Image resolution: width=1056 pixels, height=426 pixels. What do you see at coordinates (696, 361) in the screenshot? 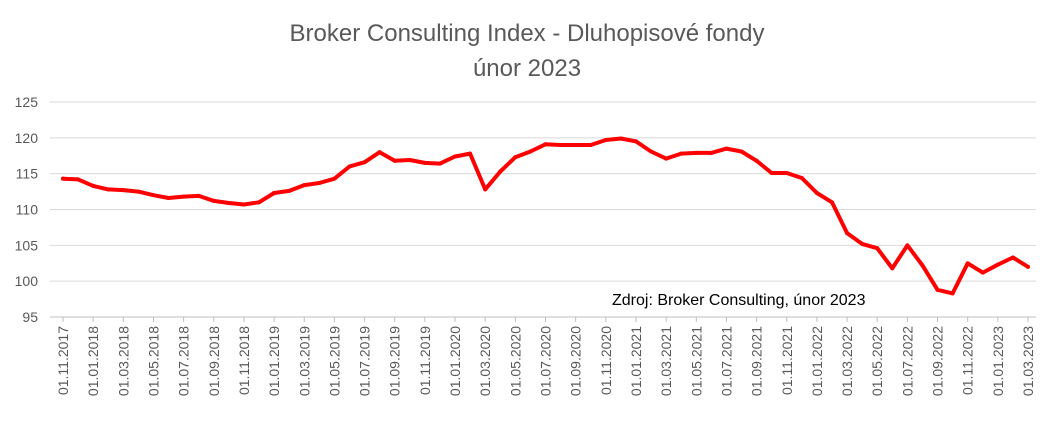
I see `x-tick-label: 01.05.2021` at bounding box center [696, 361].